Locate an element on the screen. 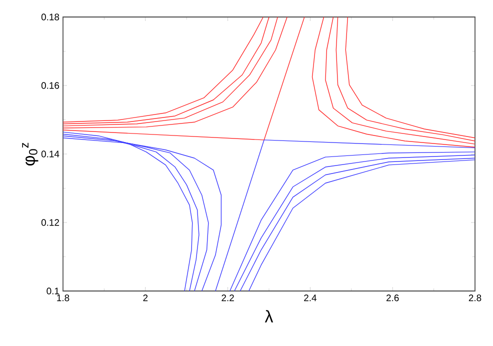  x-tick-label: 2.2 is located at coordinates (228, 298).